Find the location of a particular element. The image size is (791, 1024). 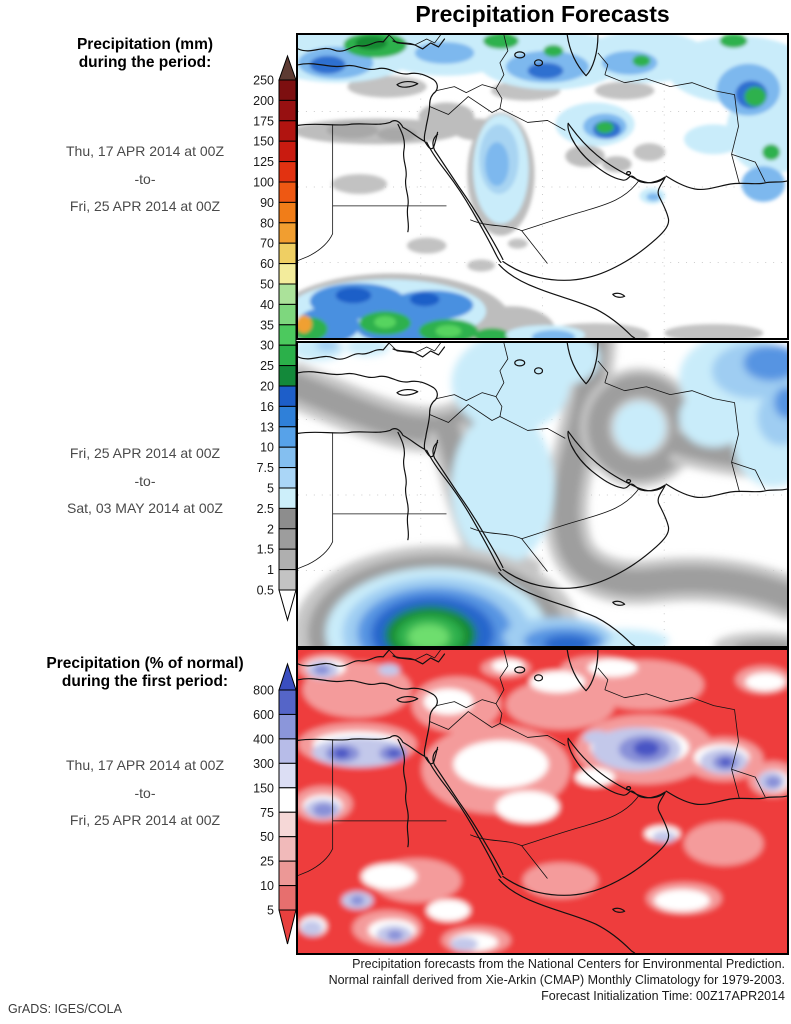

grads-credit: GrADS: IGES/COLA is located at coordinates (65, 1009).